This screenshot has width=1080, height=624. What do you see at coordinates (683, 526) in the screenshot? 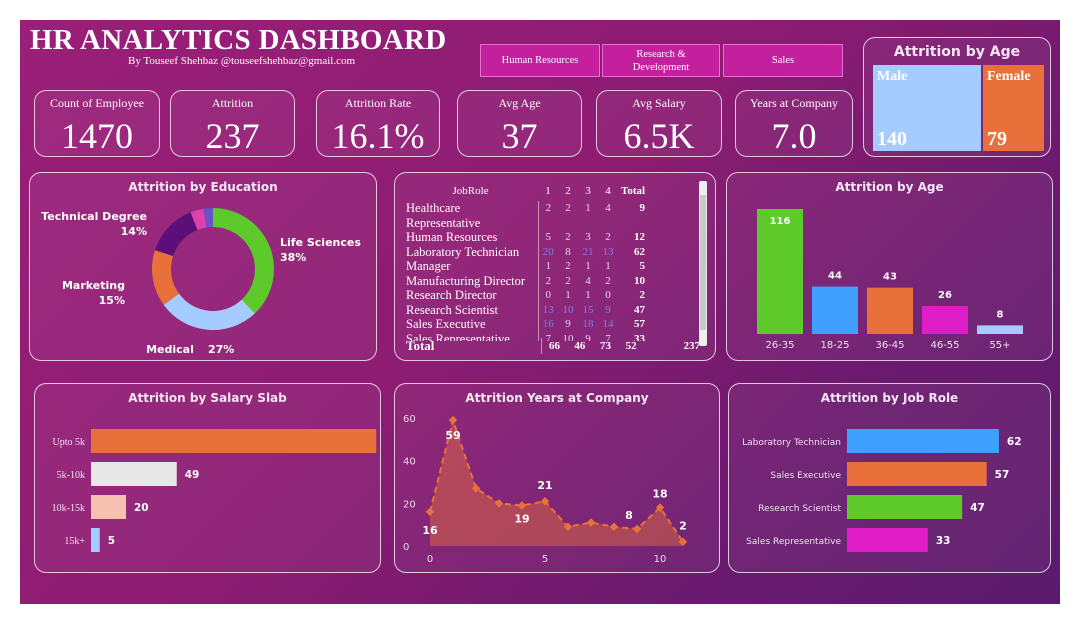
I see `data-label: 2` at bounding box center [683, 526].